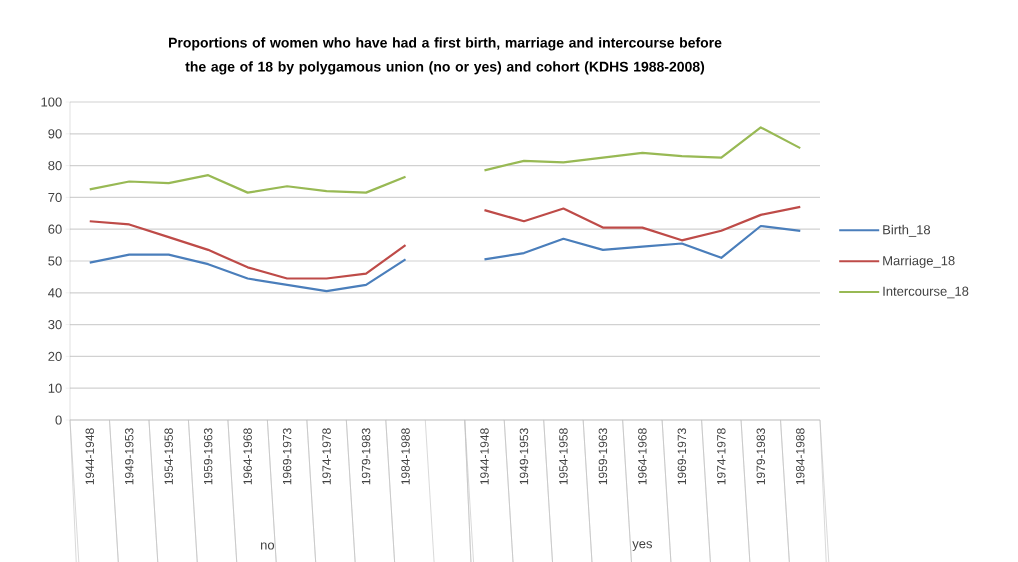  Describe the element at coordinates (926, 292) in the screenshot. I see `legend-label: Intercourse_18` at that location.